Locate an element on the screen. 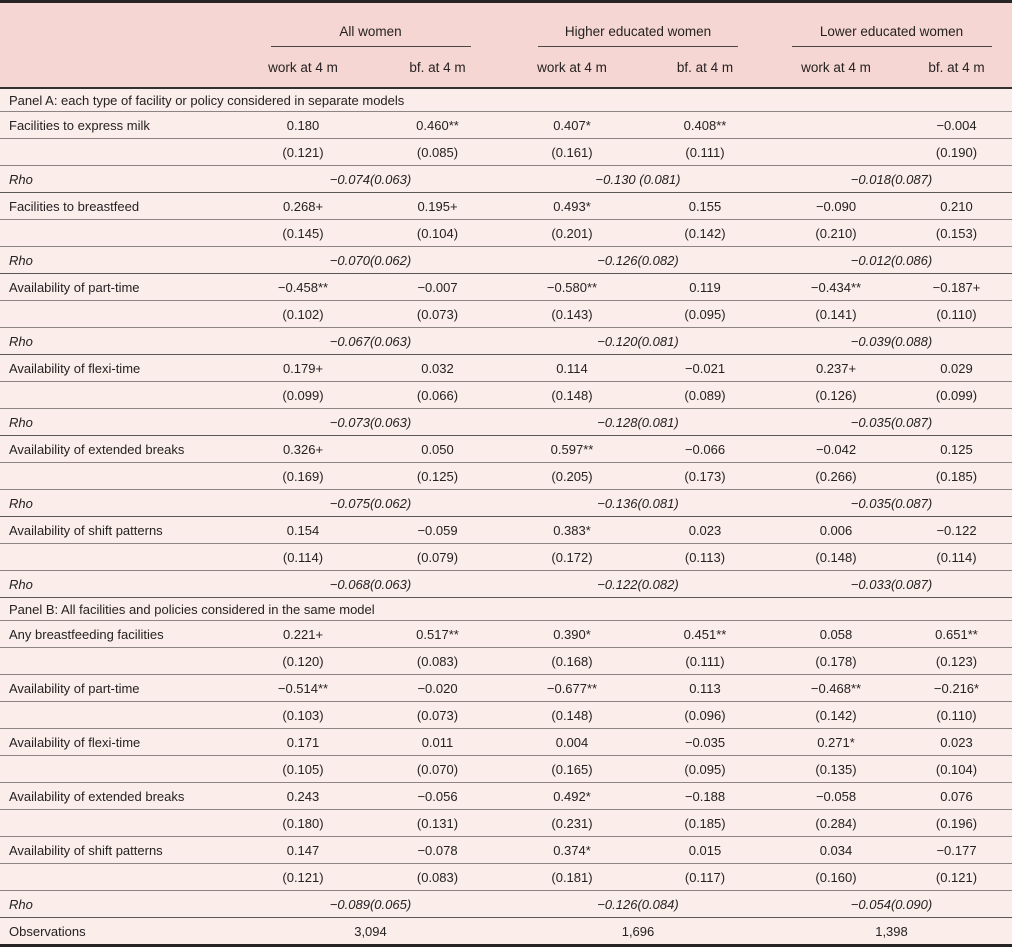 Image resolution: width=1012 pixels, height=947 pixels. rho-value: −0.126(0.082) is located at coordinates (638, 260).